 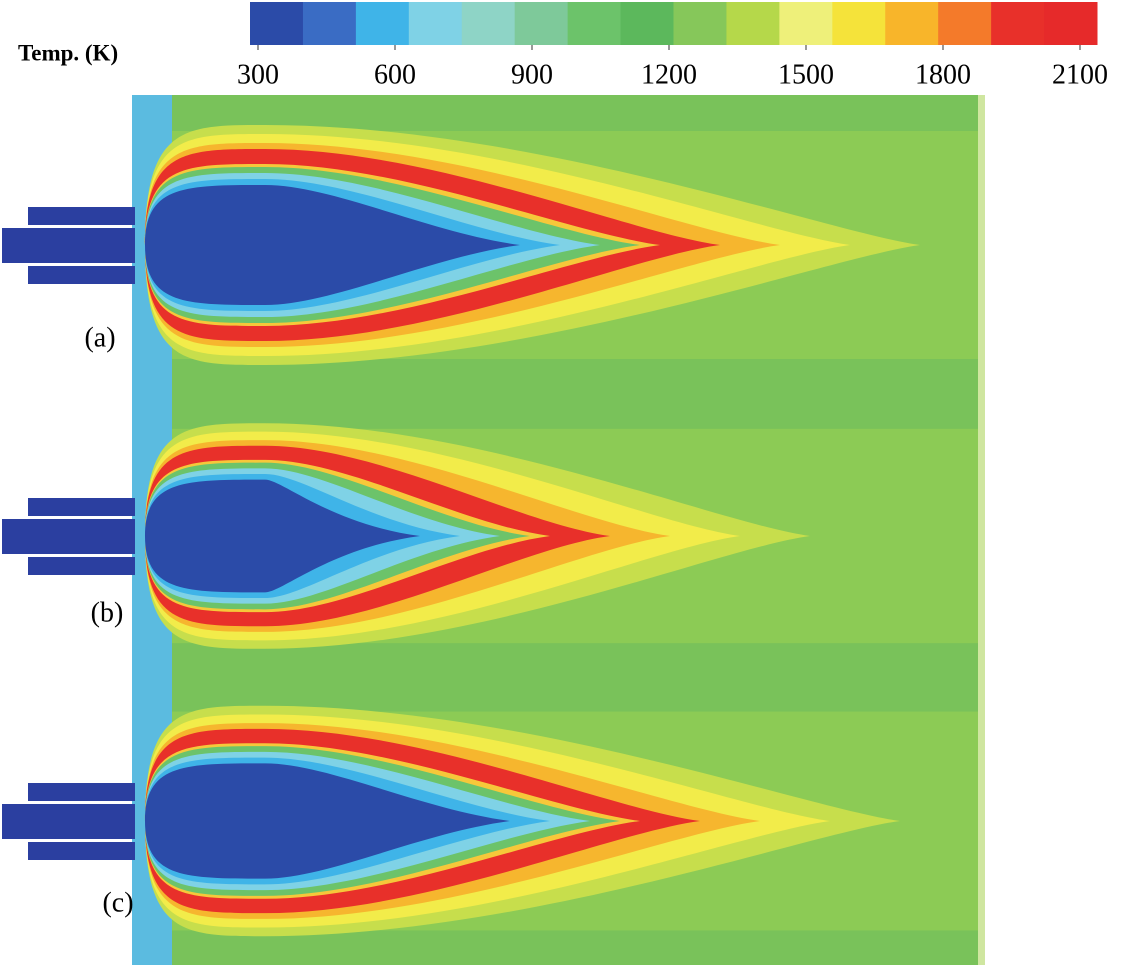 What do you see at coordinates (99, 337) in the screenshot?
I see `panel-label: (a)` at bounding box center [99, 337].